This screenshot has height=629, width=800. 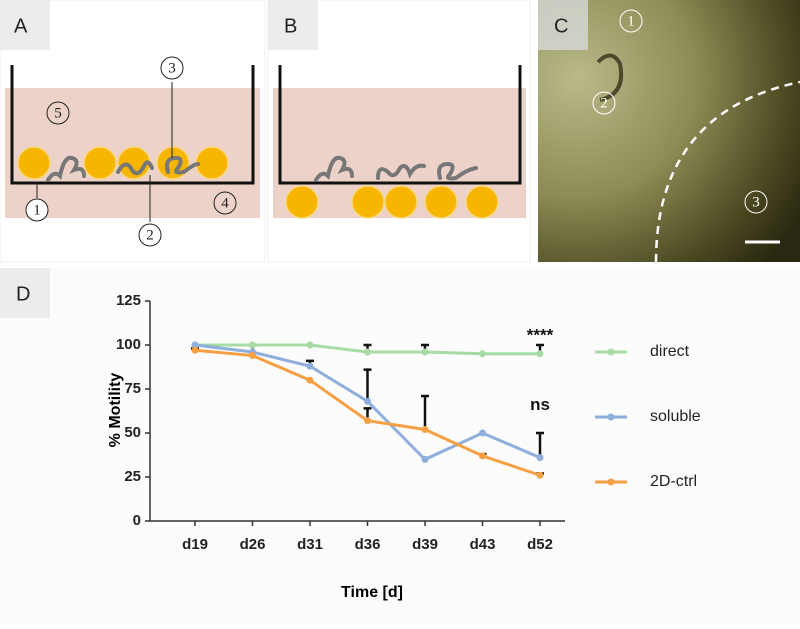 What do you see at coordinates (128, 344) in the screenshot?
I see `y-tick-label: 100` at bounding box center [128, 344].